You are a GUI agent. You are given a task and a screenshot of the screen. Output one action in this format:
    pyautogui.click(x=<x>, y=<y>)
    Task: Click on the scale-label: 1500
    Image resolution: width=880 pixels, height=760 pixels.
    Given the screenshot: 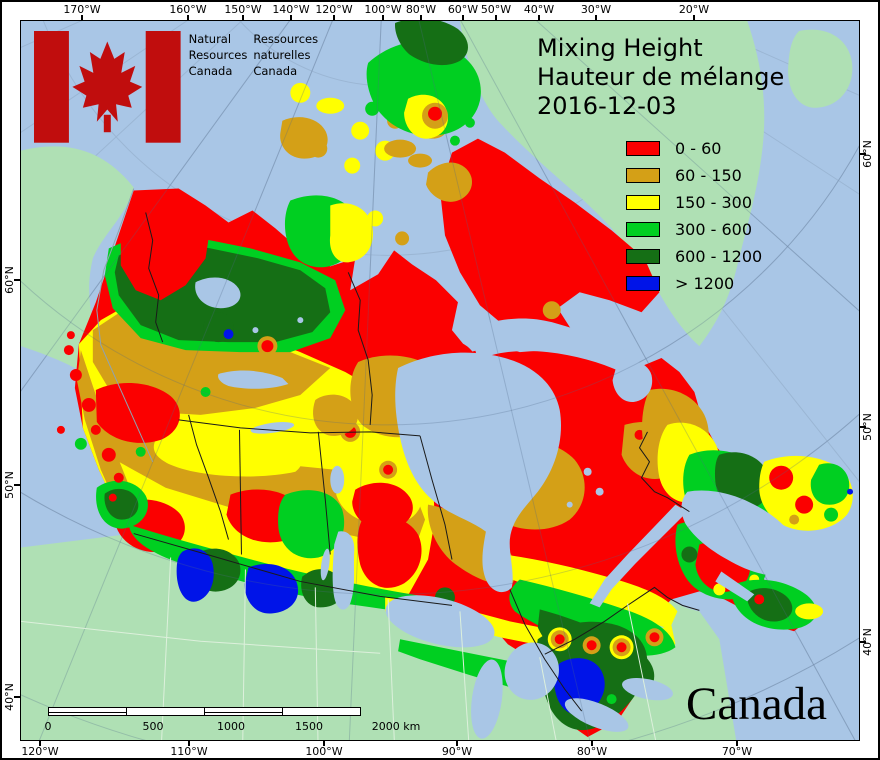 What is the action you would take?
    pyautogui.click(x=309, y=726)
    